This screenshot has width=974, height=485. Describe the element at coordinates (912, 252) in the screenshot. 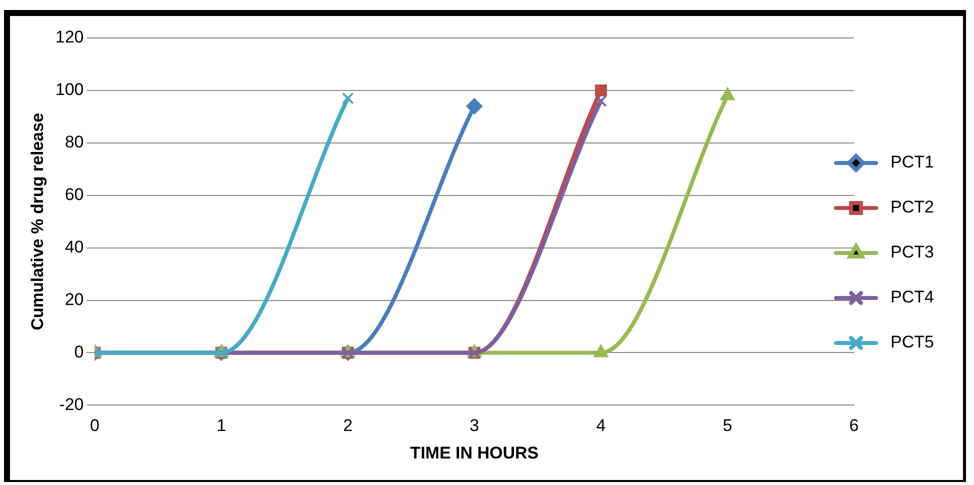

I see `legend-label: PCT3` at that location.